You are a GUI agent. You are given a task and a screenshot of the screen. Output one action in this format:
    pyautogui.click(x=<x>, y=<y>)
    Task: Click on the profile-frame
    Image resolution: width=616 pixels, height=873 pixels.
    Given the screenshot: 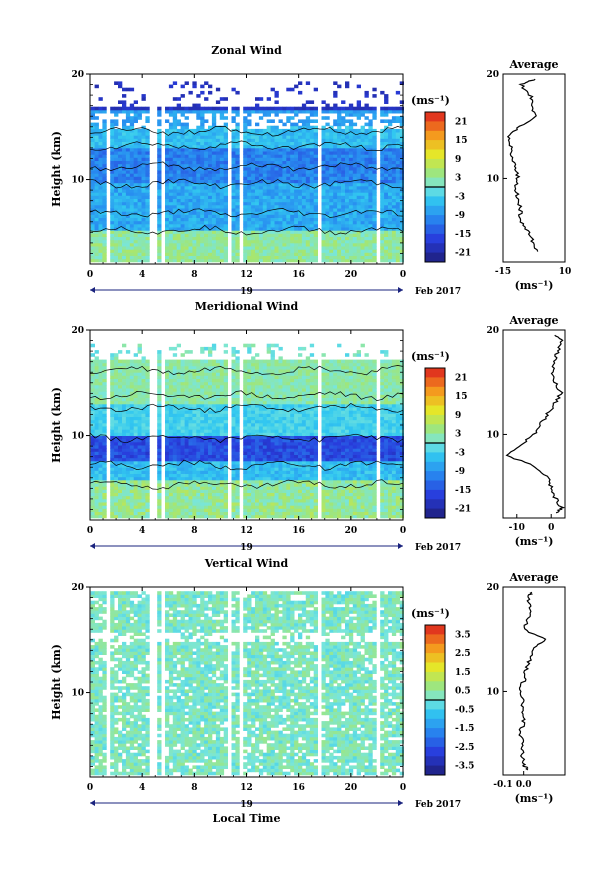 What is the action you would take?
    pyautogui.click(x=534, y=168)
    